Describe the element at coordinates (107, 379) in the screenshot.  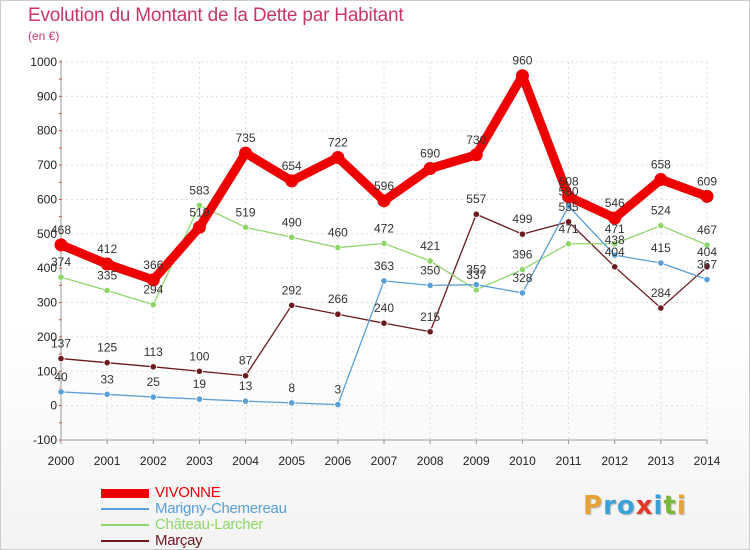
I see `data-label: 33` at that location.